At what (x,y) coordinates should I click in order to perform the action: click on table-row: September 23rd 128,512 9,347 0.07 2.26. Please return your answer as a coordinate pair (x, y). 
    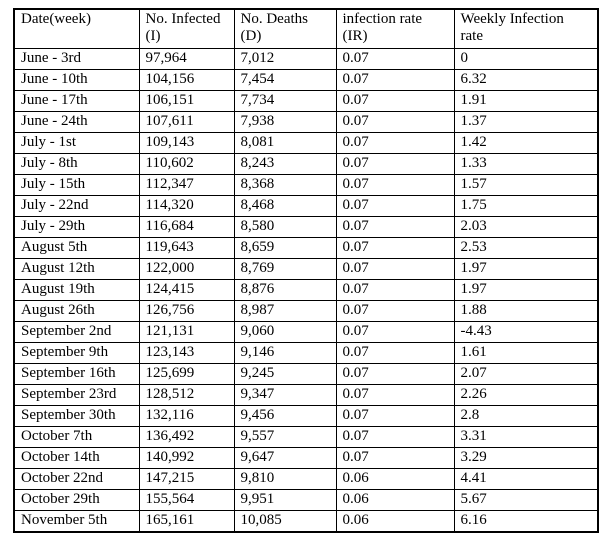
    Looking at the image, I should click on (306, 395).